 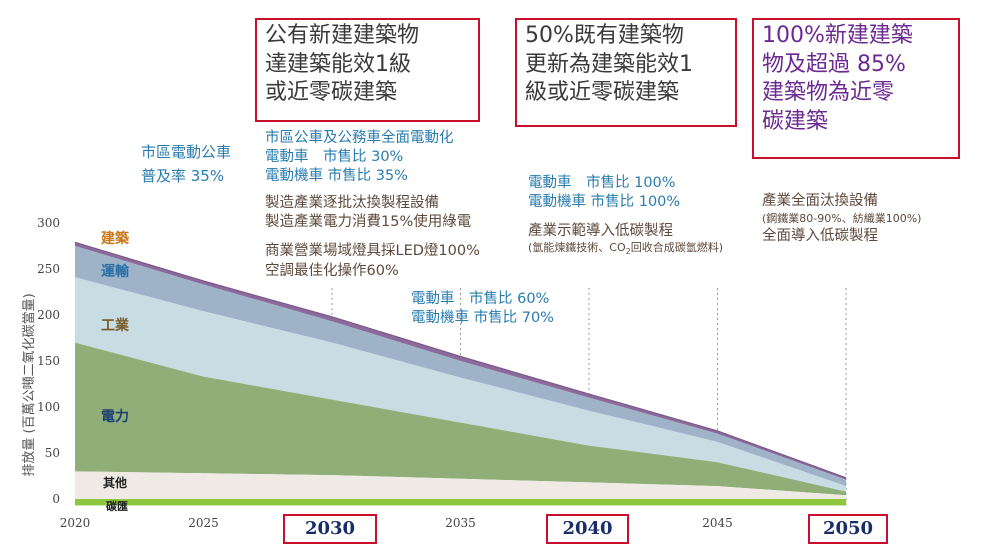 I want to click on label-industry: 工業, so click(x=115, y=325).